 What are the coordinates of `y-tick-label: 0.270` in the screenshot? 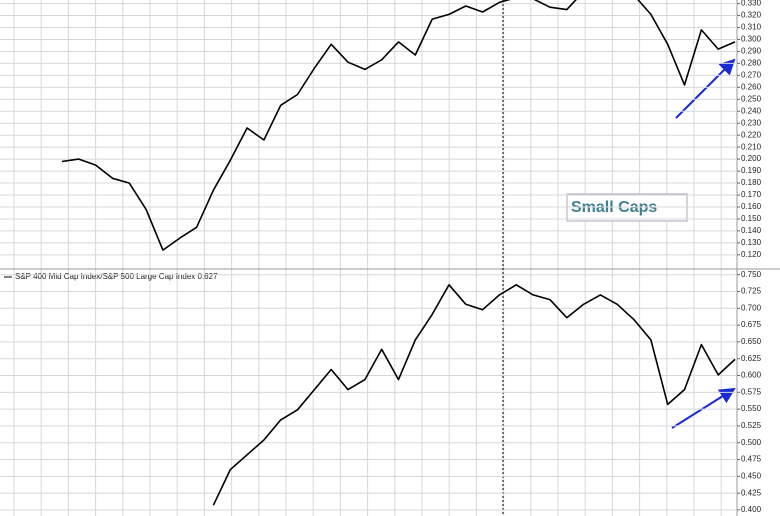 It's located at (751, 74).